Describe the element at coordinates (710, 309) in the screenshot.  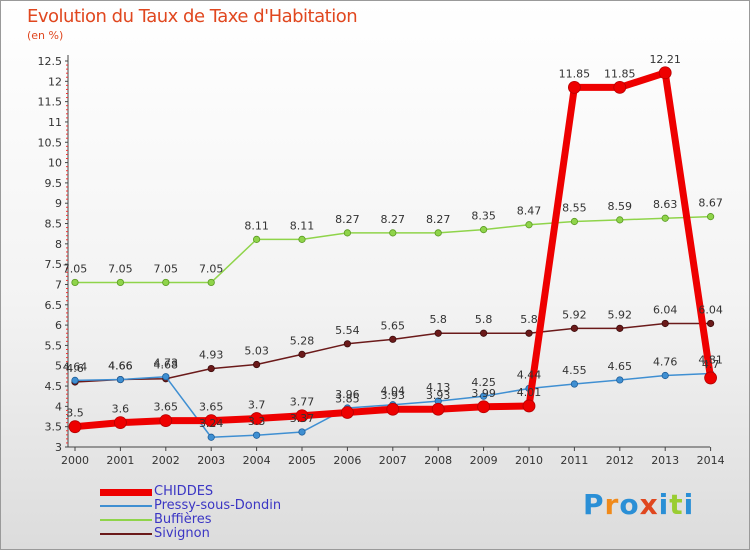
I see `data-label: 6.04` at that location.